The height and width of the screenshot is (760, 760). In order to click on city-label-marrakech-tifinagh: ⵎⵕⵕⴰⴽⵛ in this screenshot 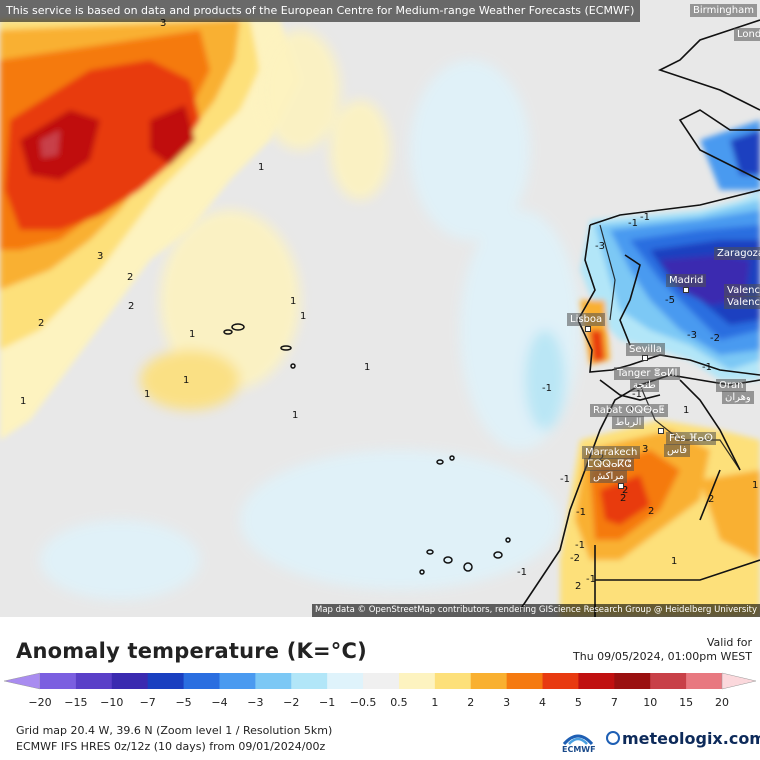, I will do `click(609, 464)`.